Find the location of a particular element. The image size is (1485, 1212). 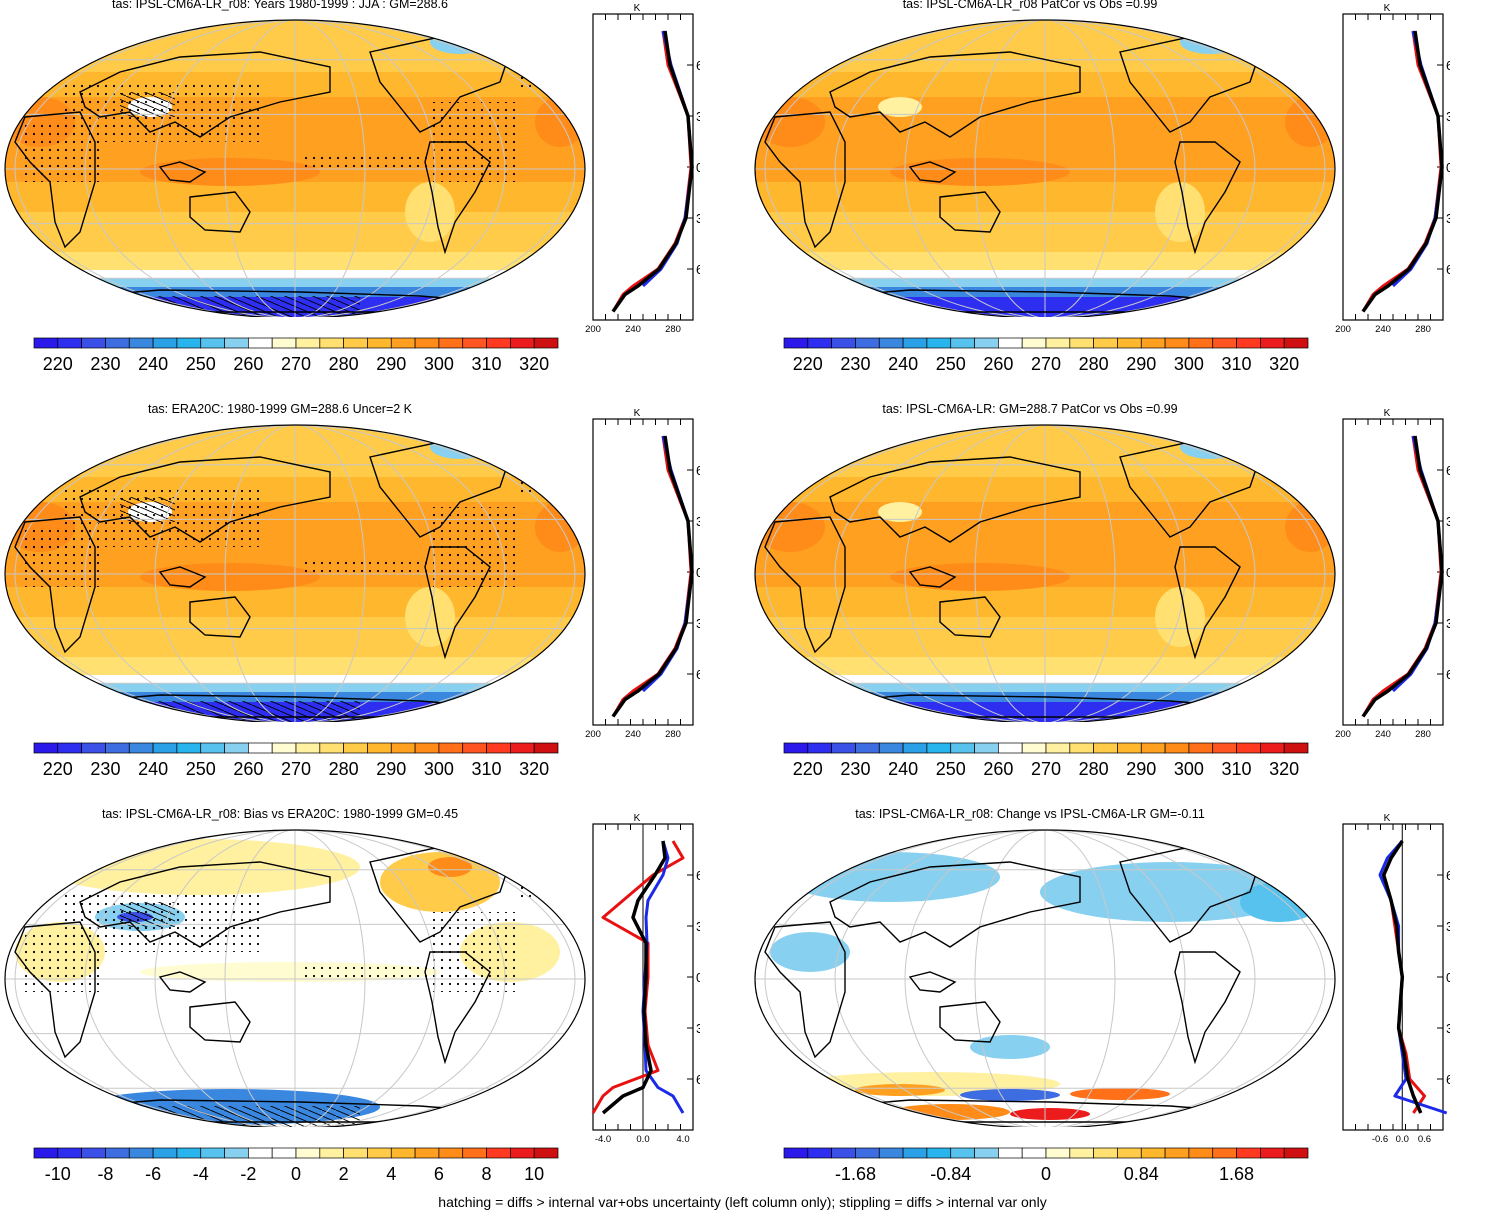

profile-x-label: 0.0 is located at coordinates (642, 1139).